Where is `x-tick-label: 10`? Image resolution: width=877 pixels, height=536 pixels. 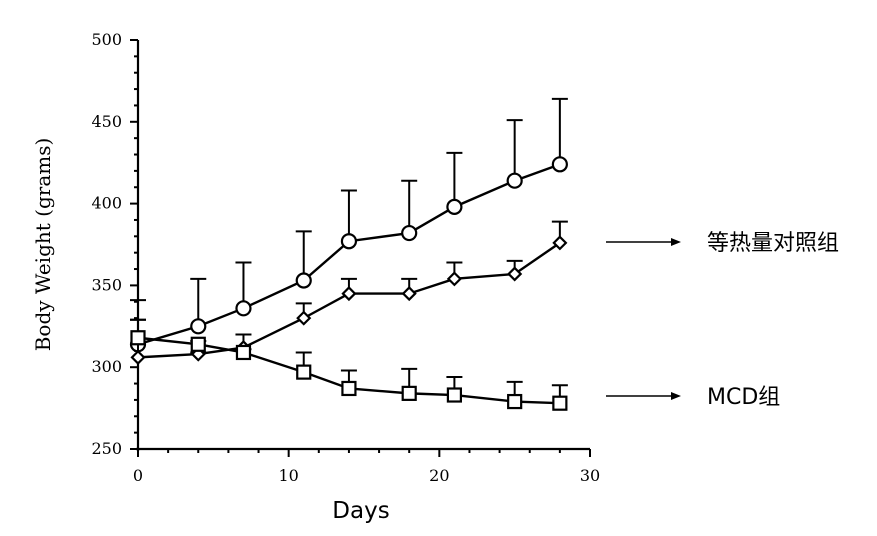 x-tick-label: 10 is located at coordinates (288, 475).